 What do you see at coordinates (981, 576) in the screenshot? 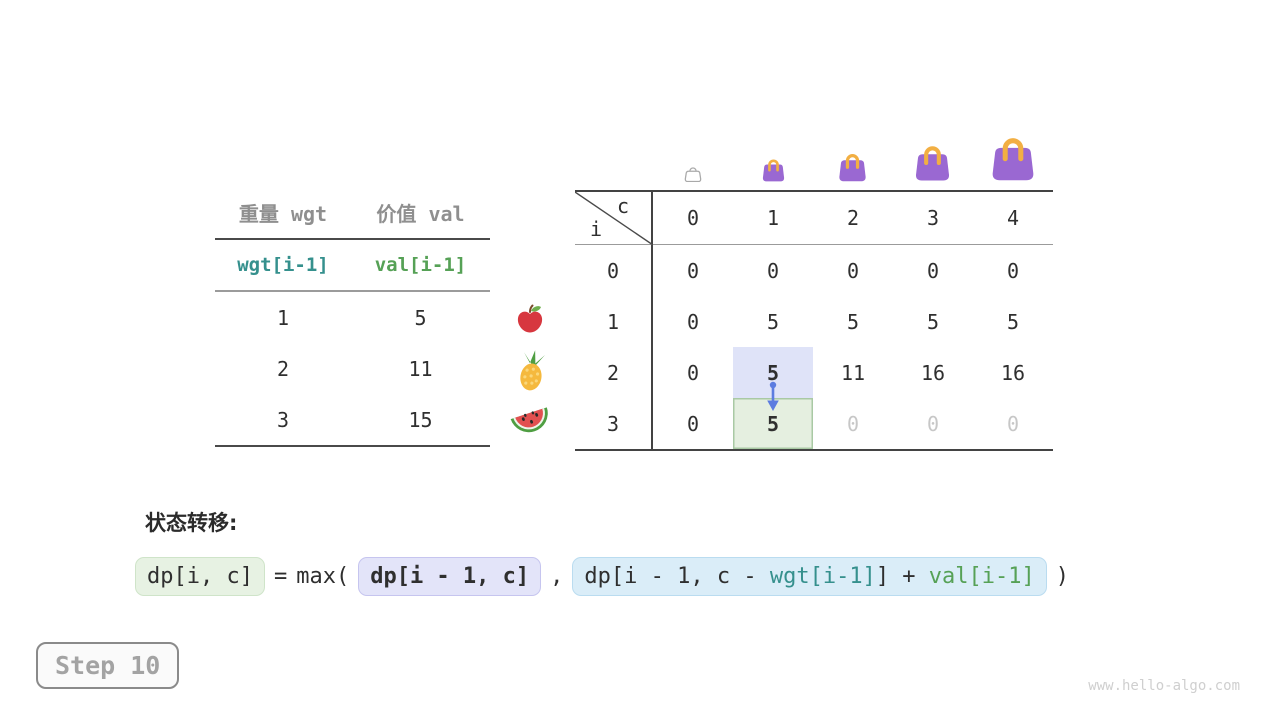
I see `formula-arg2-val: val[i-1]` at bounding box center [981, 576].